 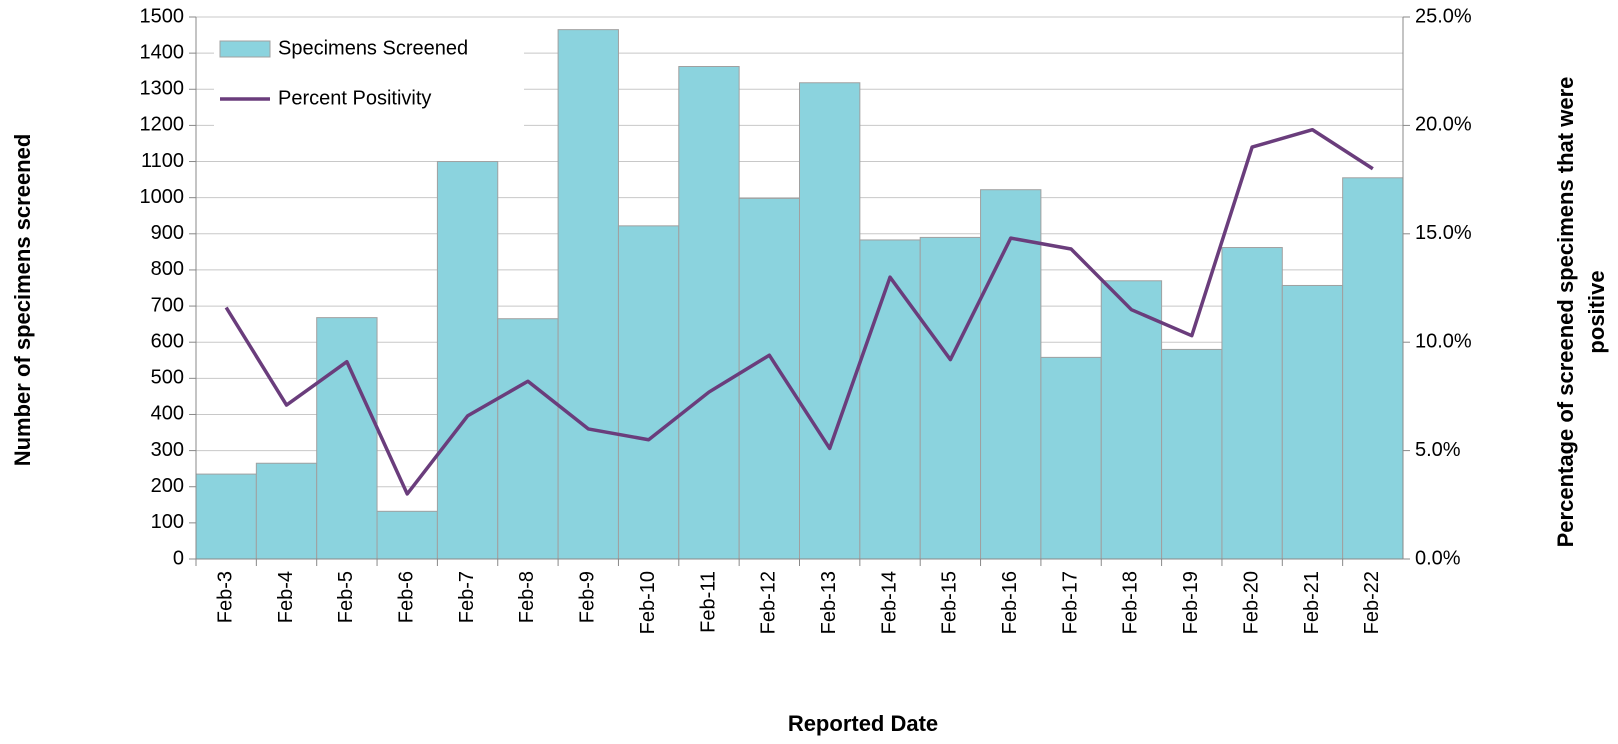 I want to click on x-axis-title: Reported Date, so click(x=863, y=723).